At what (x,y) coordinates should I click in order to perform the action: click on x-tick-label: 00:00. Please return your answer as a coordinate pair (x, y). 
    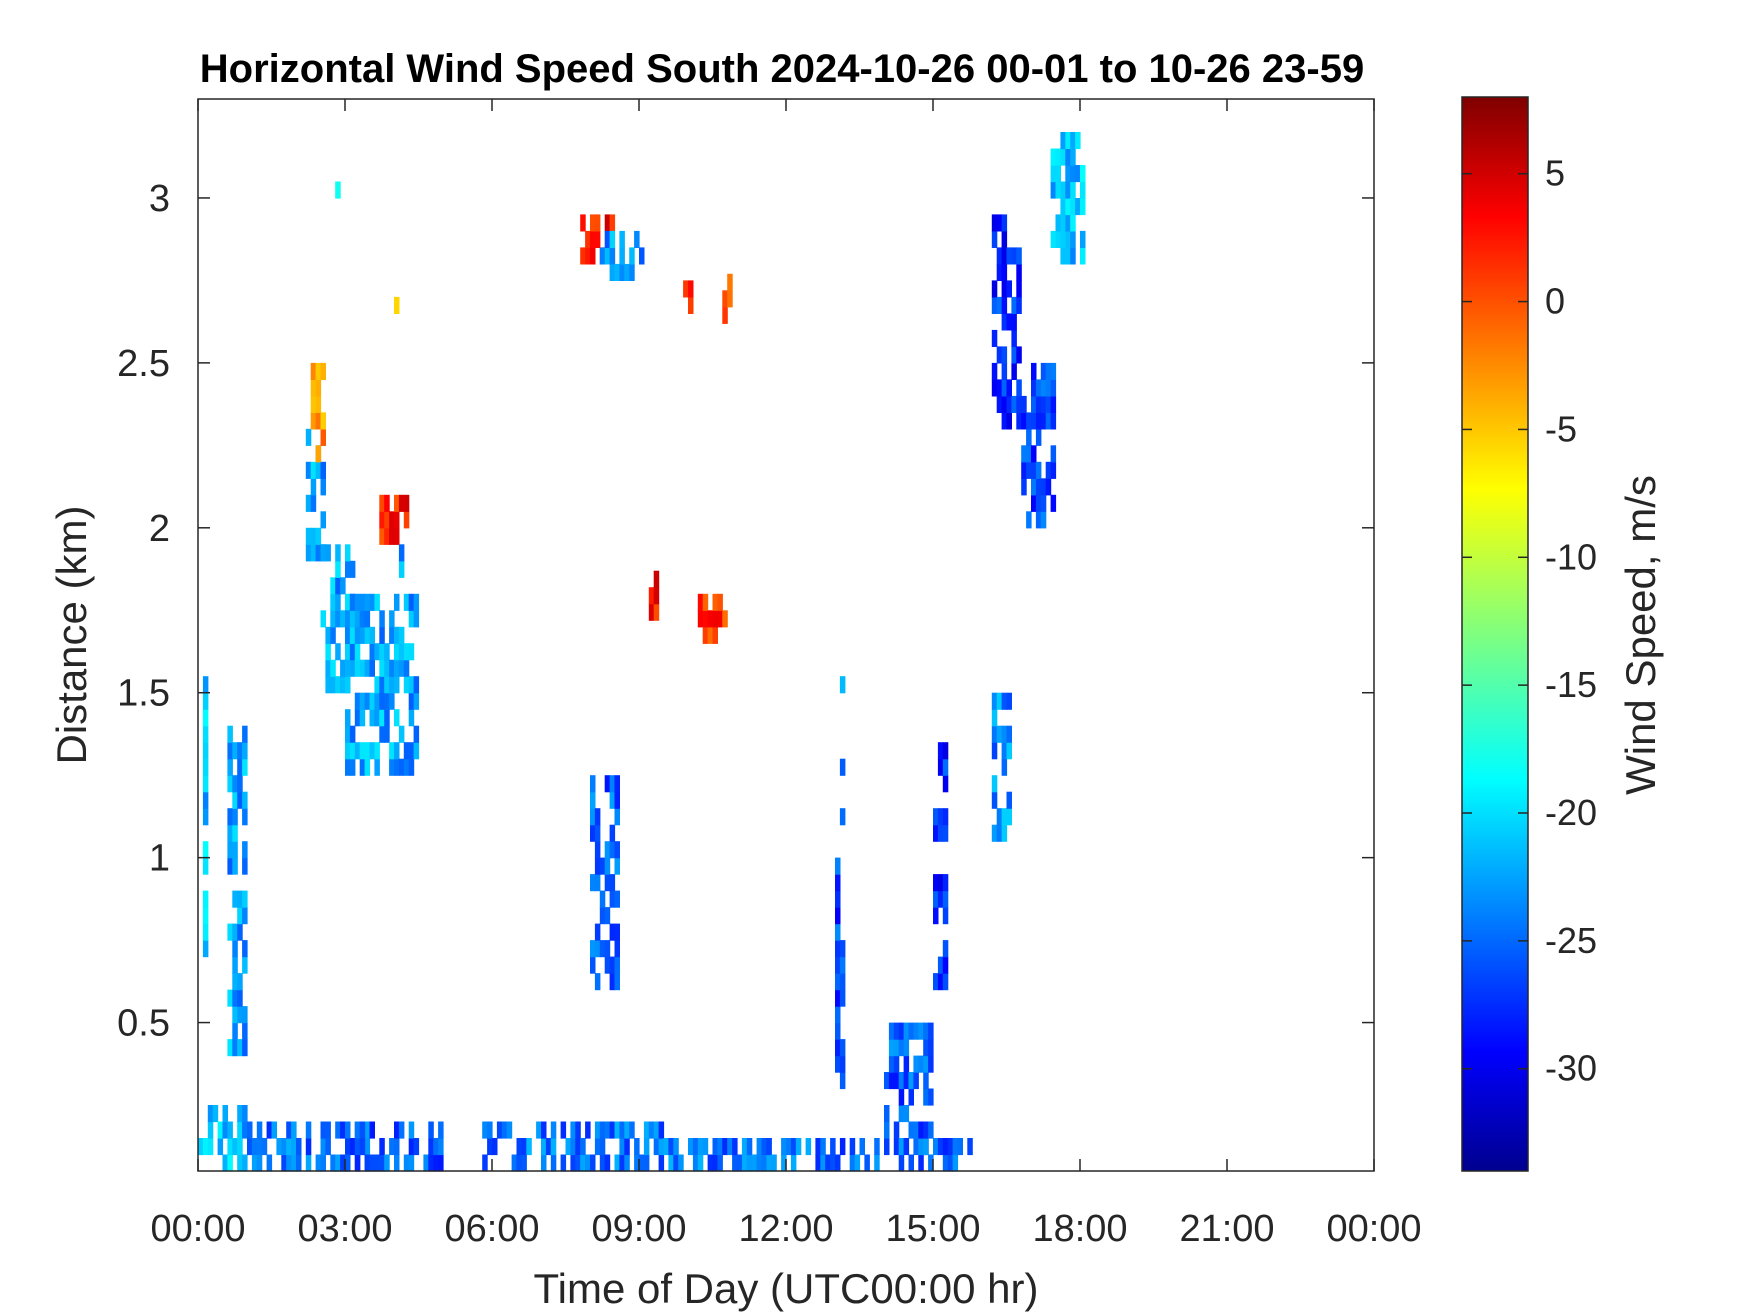
    Looking at the image, I should click on (197, 1229).